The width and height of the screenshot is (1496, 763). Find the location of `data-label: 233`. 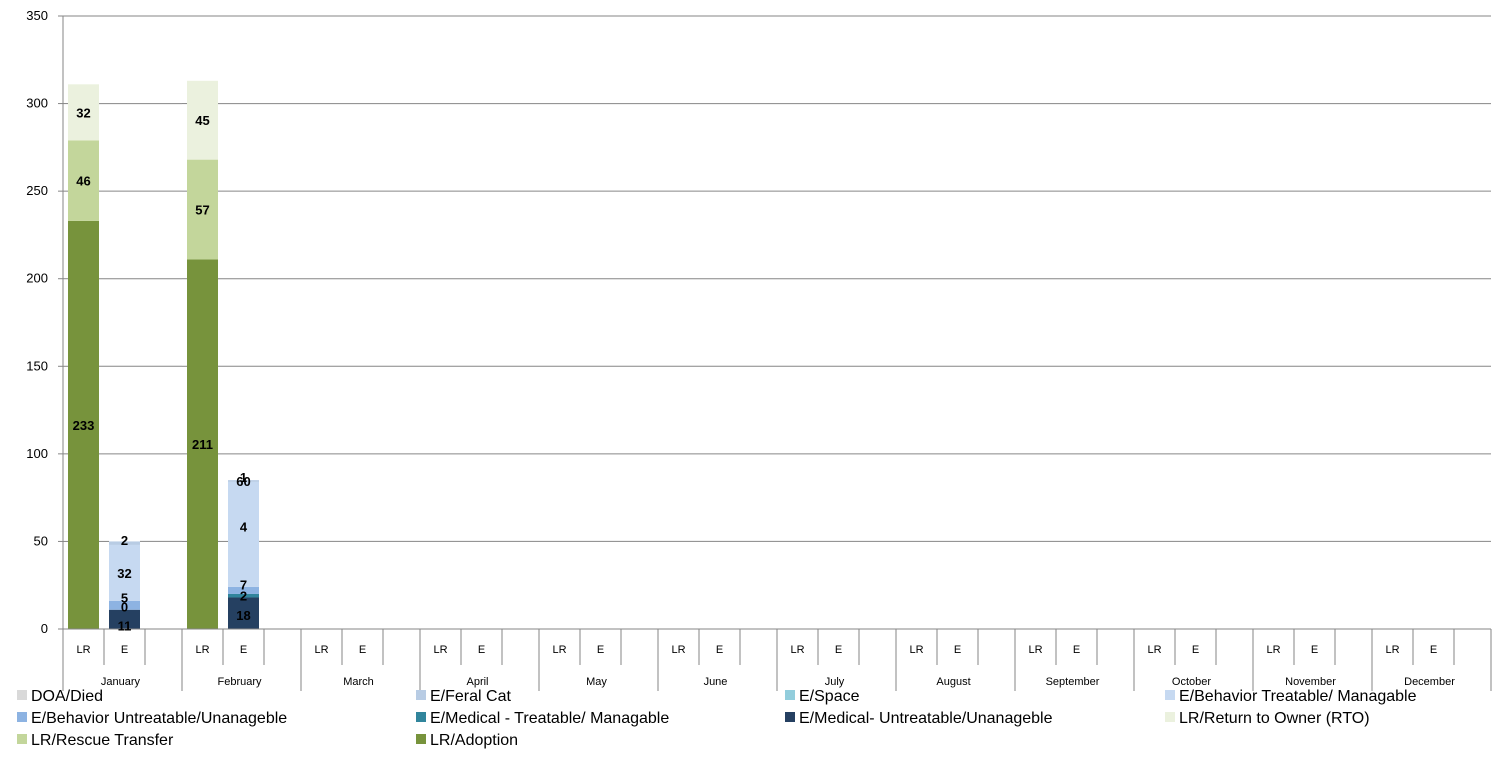

data-label: 233 is located at coordinates (84, 425).